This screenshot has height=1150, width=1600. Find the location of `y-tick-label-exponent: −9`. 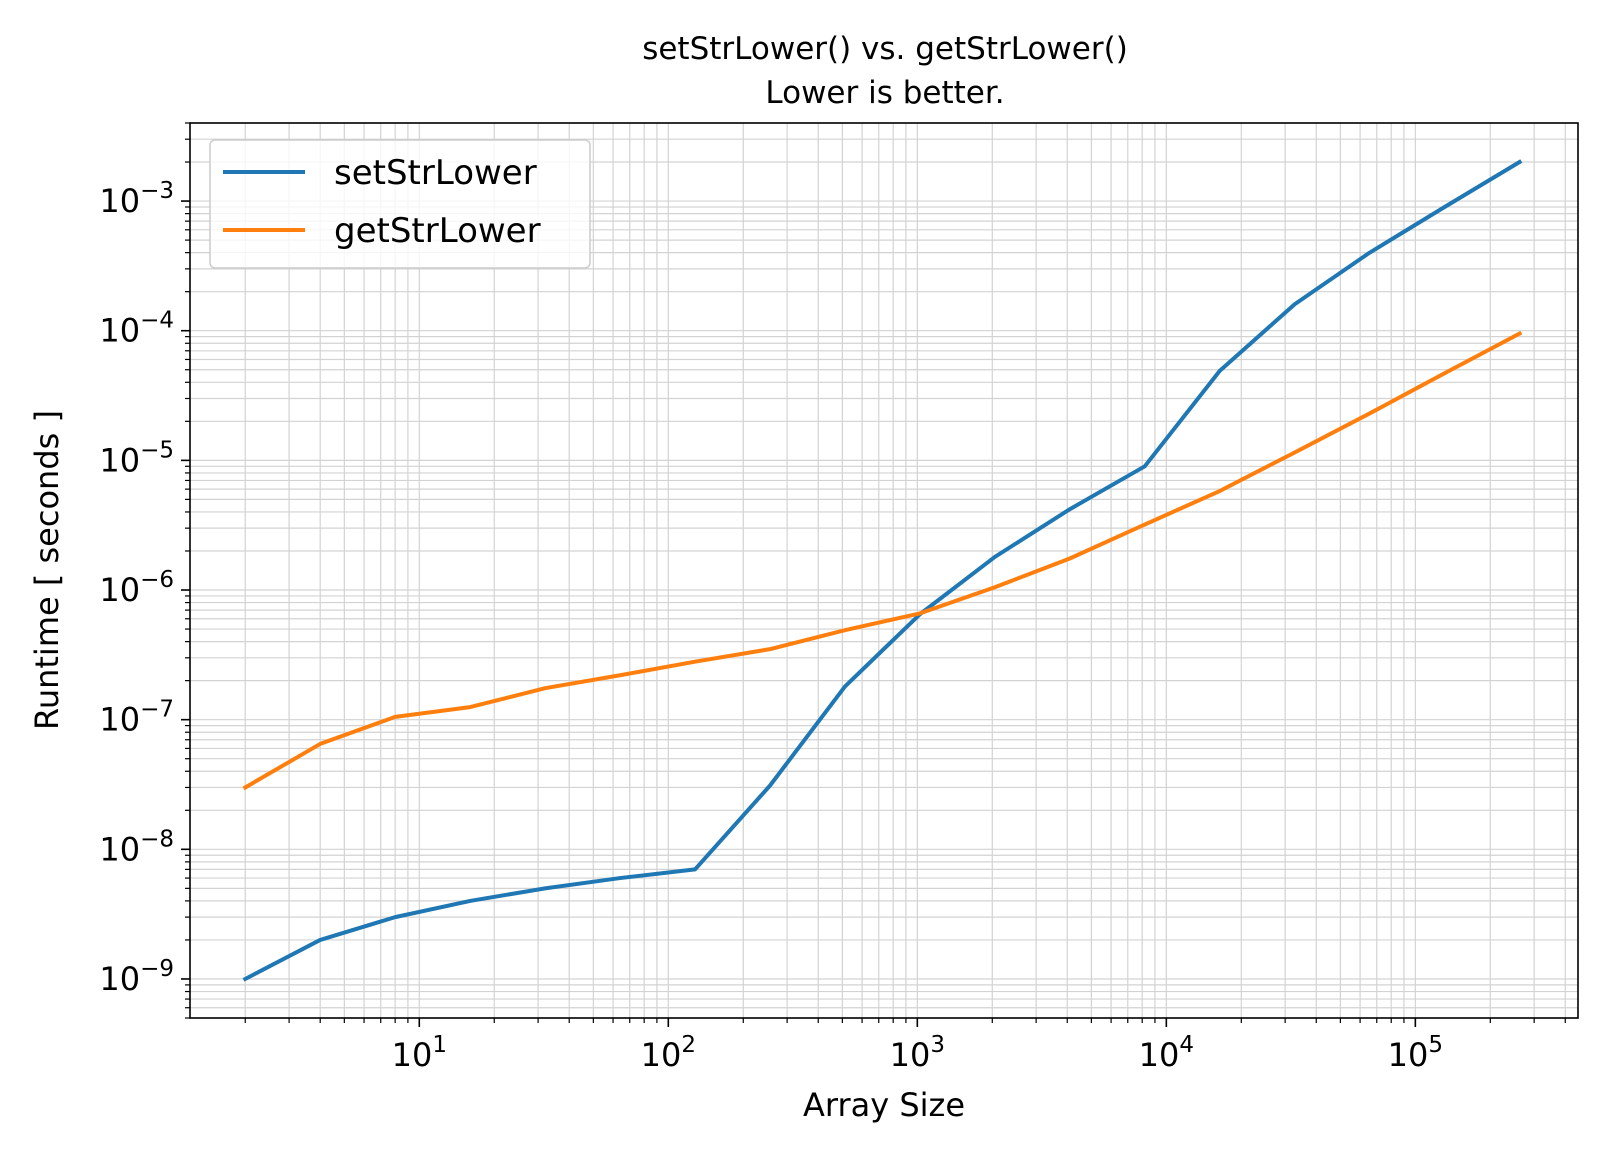

y-tick-label-exponent: −9 is located at coordinates (157, 969).